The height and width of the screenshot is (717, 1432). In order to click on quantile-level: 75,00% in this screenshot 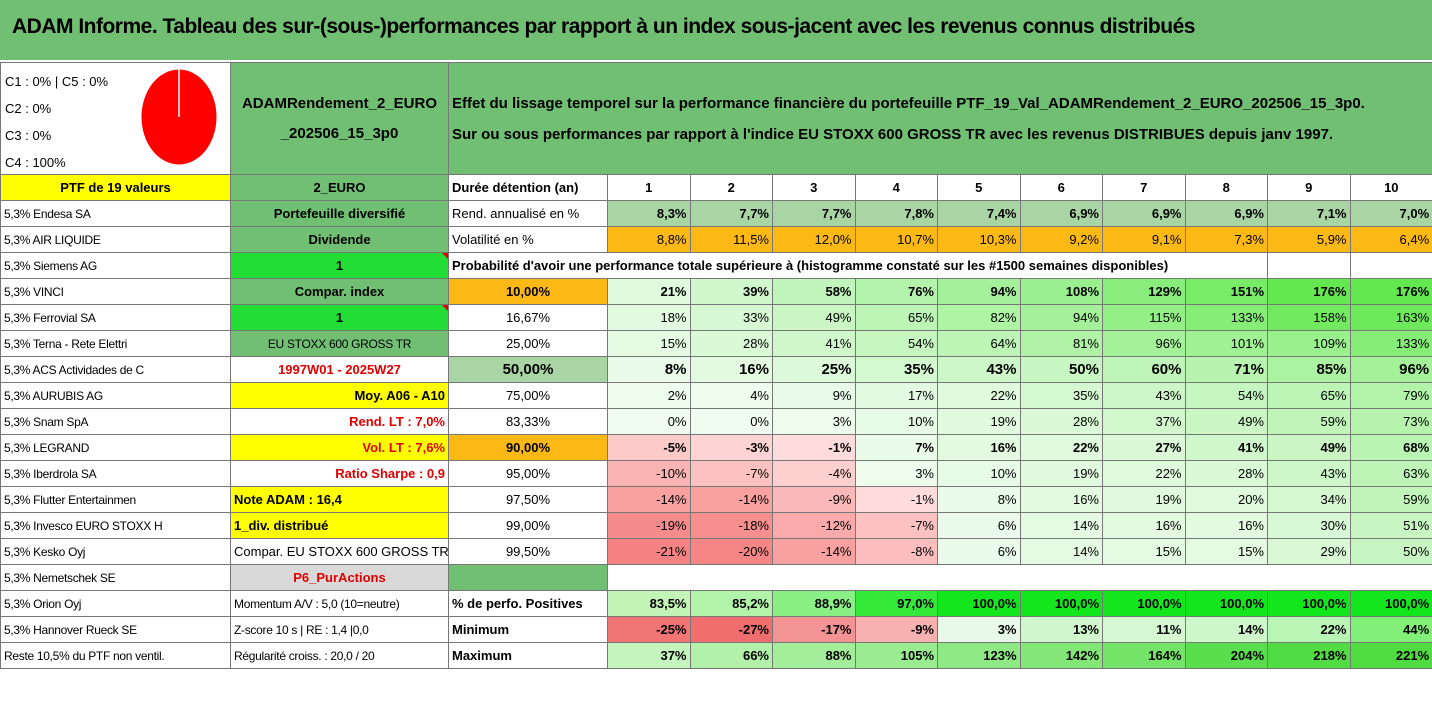, I will do `click(528, 395)`.